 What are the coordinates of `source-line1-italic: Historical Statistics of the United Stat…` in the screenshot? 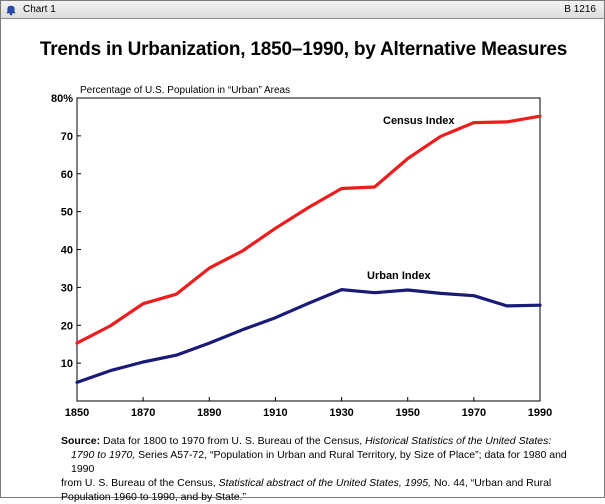 It's located at (458, 441).